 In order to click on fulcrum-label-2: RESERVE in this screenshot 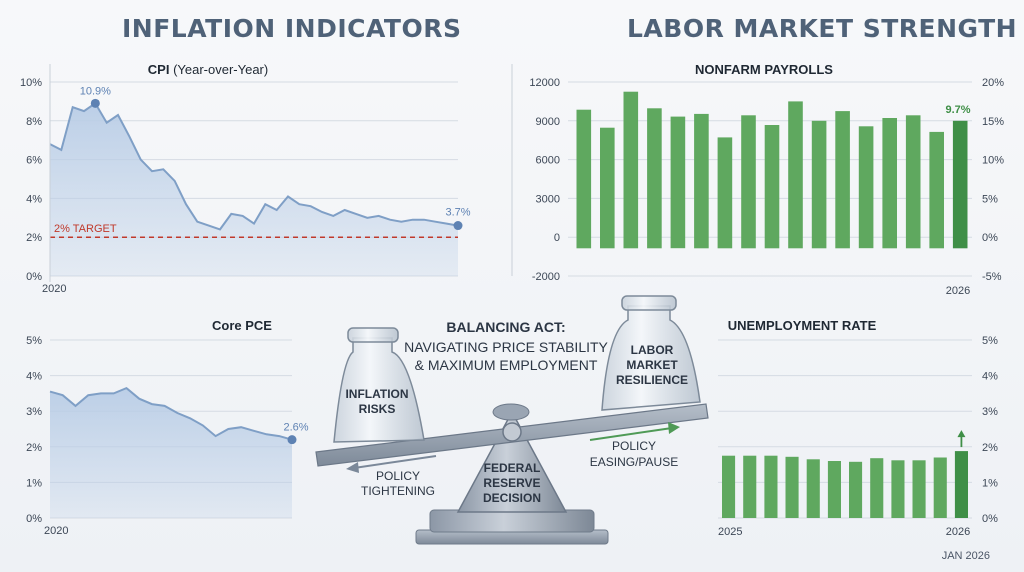, I will do `click(511, 483)`.